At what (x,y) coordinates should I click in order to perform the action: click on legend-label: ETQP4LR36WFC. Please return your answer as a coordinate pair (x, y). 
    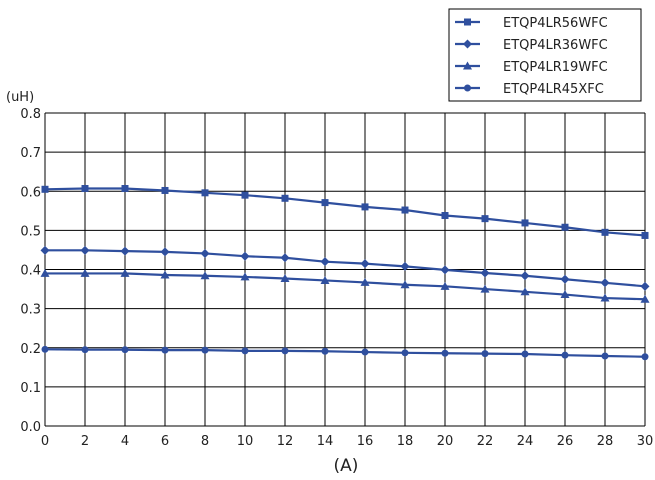
    Looking at the image, I should click on (555, 45).